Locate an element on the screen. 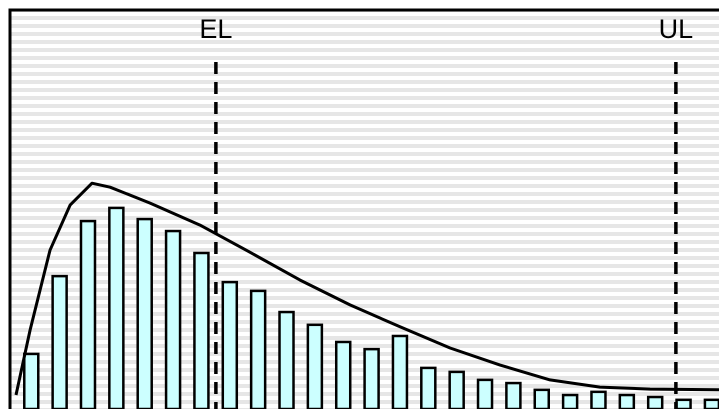 The height and width of the screenshot is (409, 719). limit-label: UL is located at coordinates (676, 29).